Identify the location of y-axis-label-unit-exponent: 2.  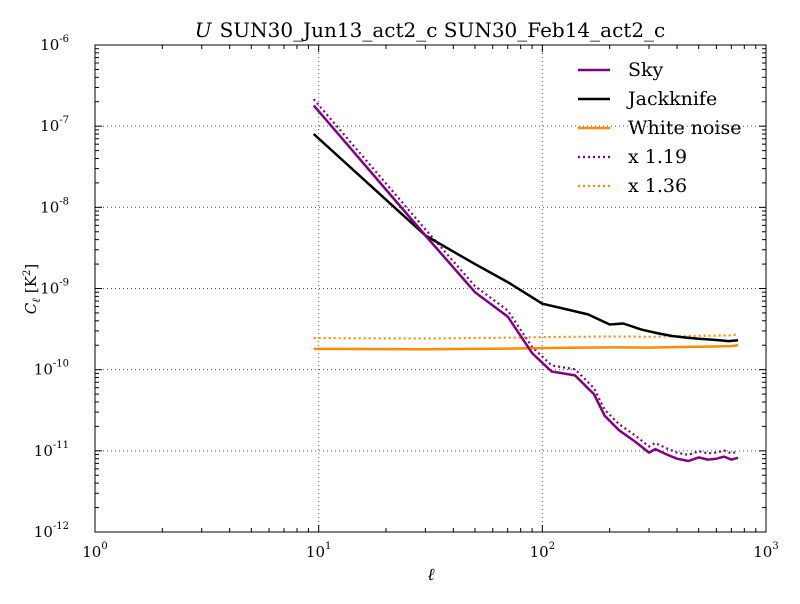
(27, 273).